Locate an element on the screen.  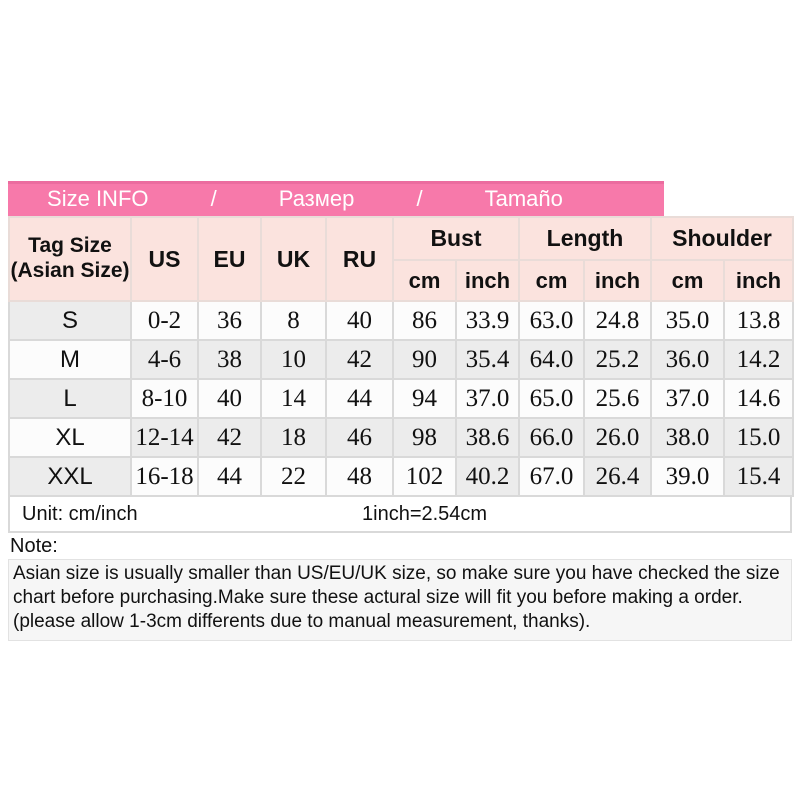
table-cell: 12-14 is located at coordinates (164, 437).